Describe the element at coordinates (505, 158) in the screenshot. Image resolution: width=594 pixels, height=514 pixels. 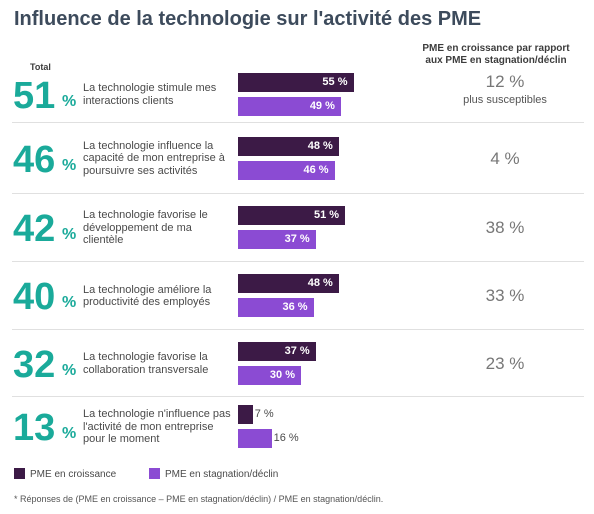
I see `difference-value: 4 %` at that location.